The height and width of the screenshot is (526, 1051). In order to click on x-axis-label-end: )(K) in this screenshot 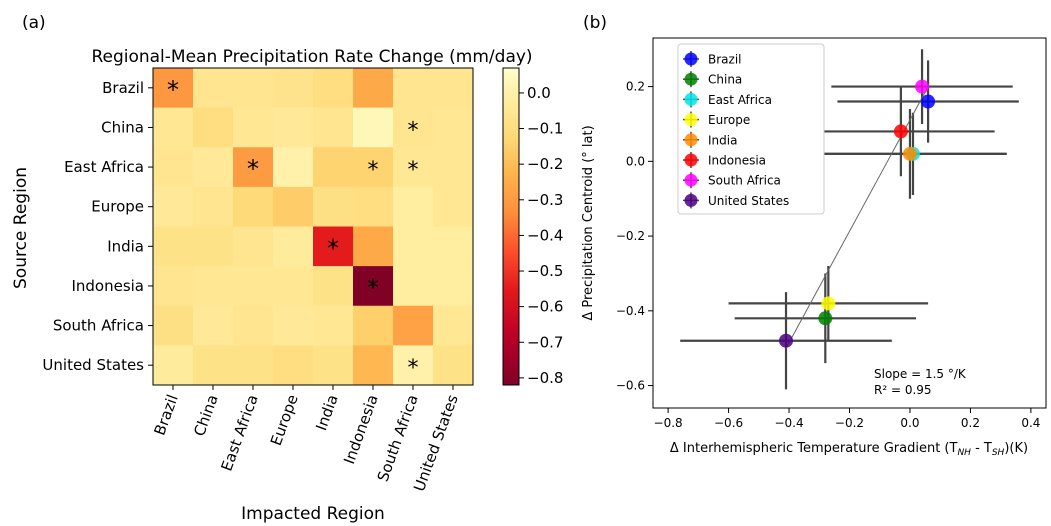, I will do `click(1016, 448)`.